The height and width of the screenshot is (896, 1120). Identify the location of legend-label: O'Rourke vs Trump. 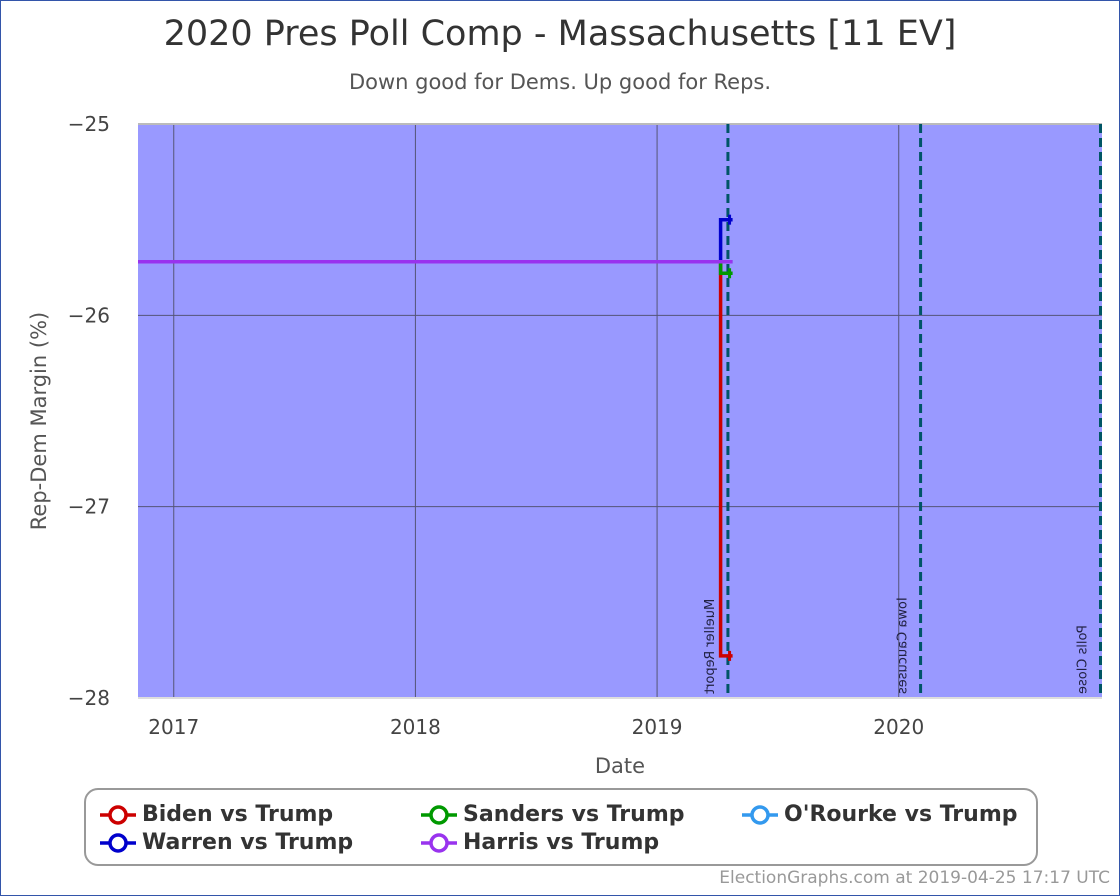
(901, 814).